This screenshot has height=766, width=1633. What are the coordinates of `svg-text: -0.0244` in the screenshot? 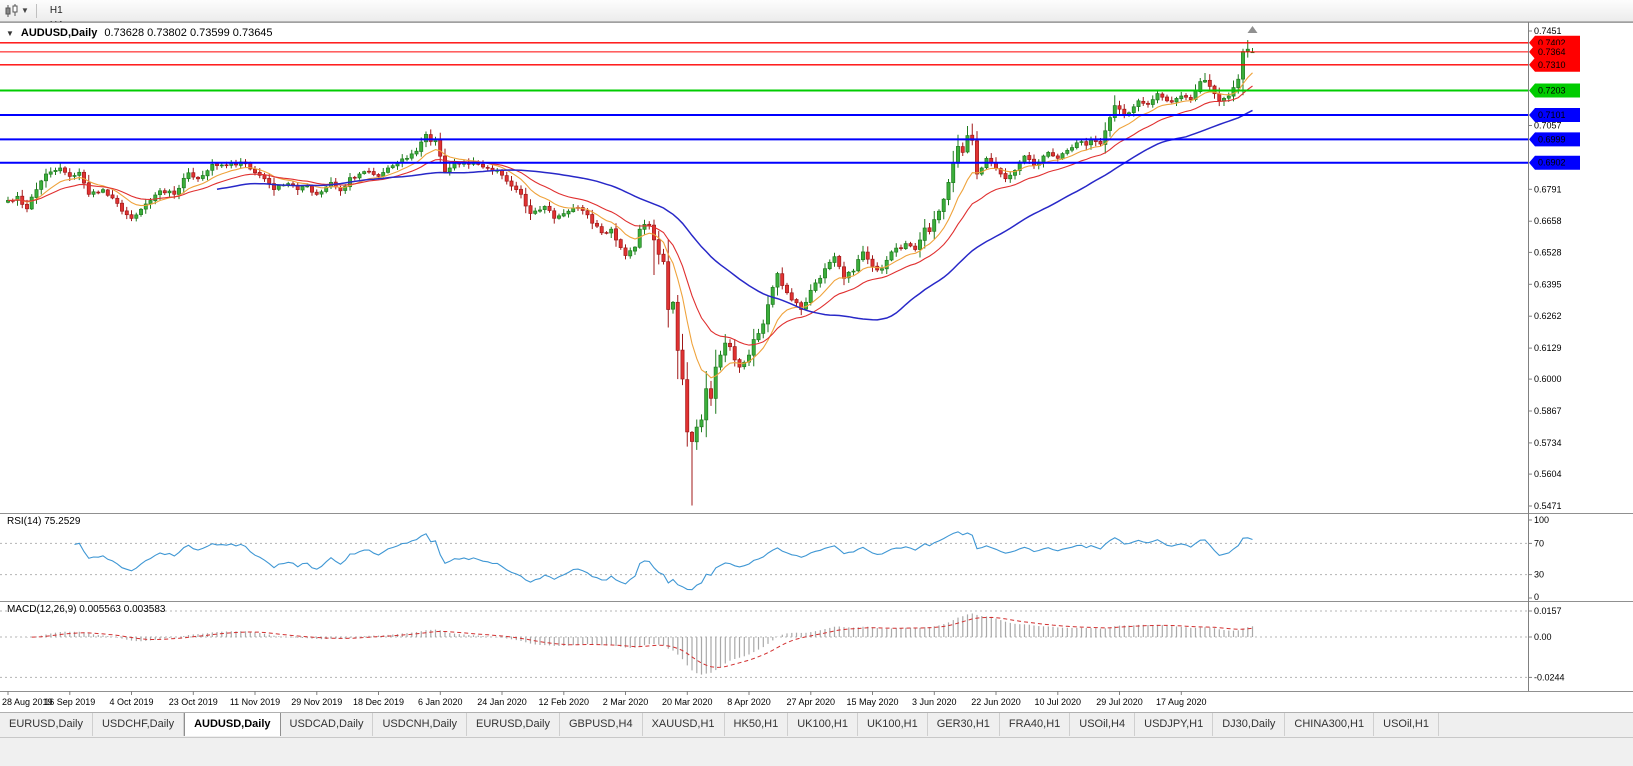 It's located at (1549, 677).